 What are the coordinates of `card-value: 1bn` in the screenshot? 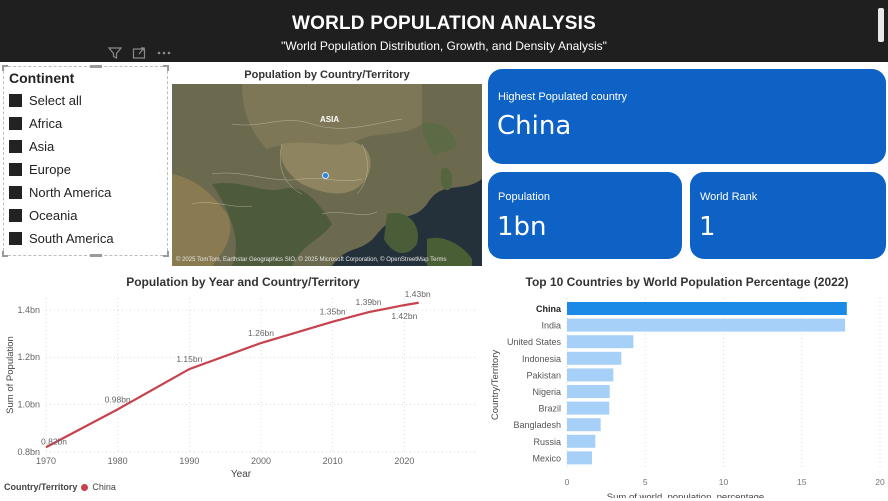 It's located at (522, 227).